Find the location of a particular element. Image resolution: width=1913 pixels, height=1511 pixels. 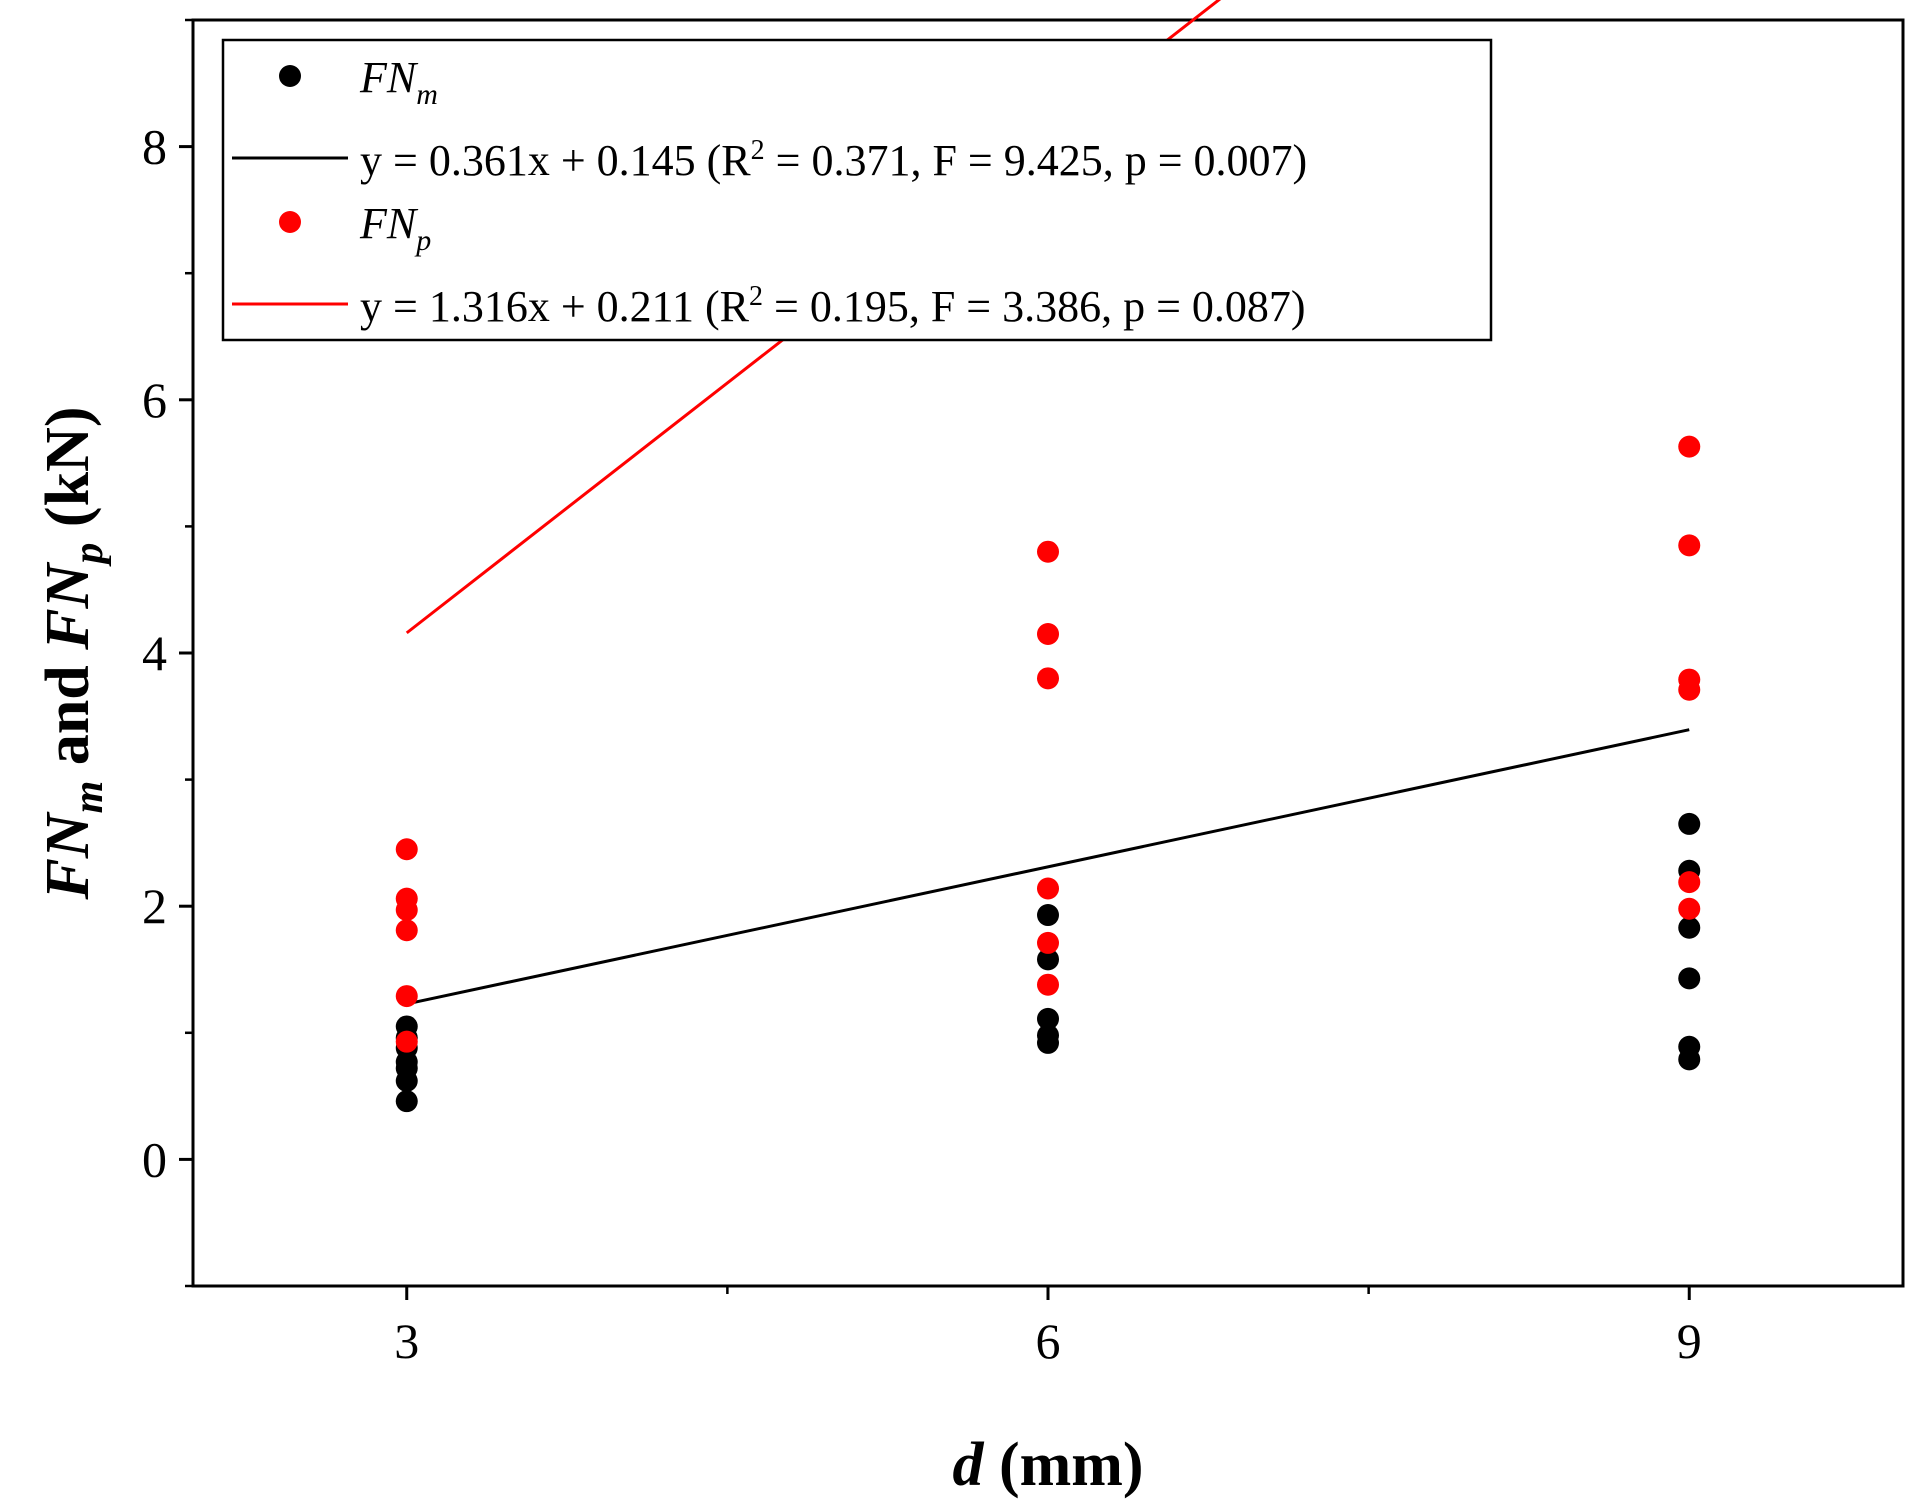

fit-line-fnm is located at coordinates (1048, 867).